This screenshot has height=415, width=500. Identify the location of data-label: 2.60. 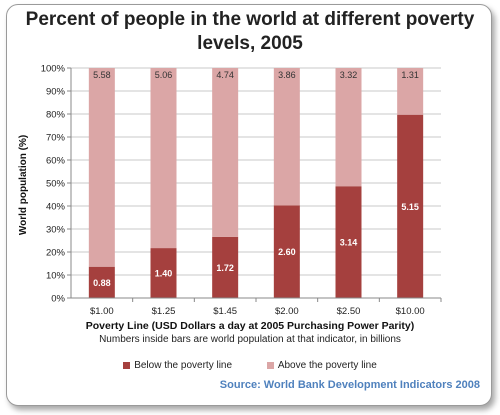
(287, 252).